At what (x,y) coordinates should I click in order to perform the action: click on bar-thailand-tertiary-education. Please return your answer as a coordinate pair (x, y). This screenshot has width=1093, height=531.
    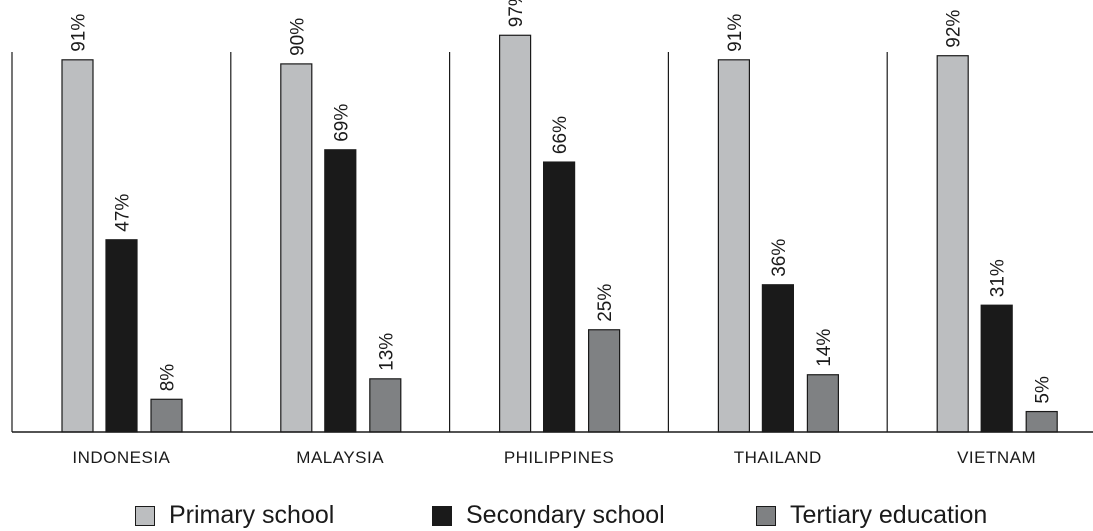
    Looking at the image, I should click on (823, 403).